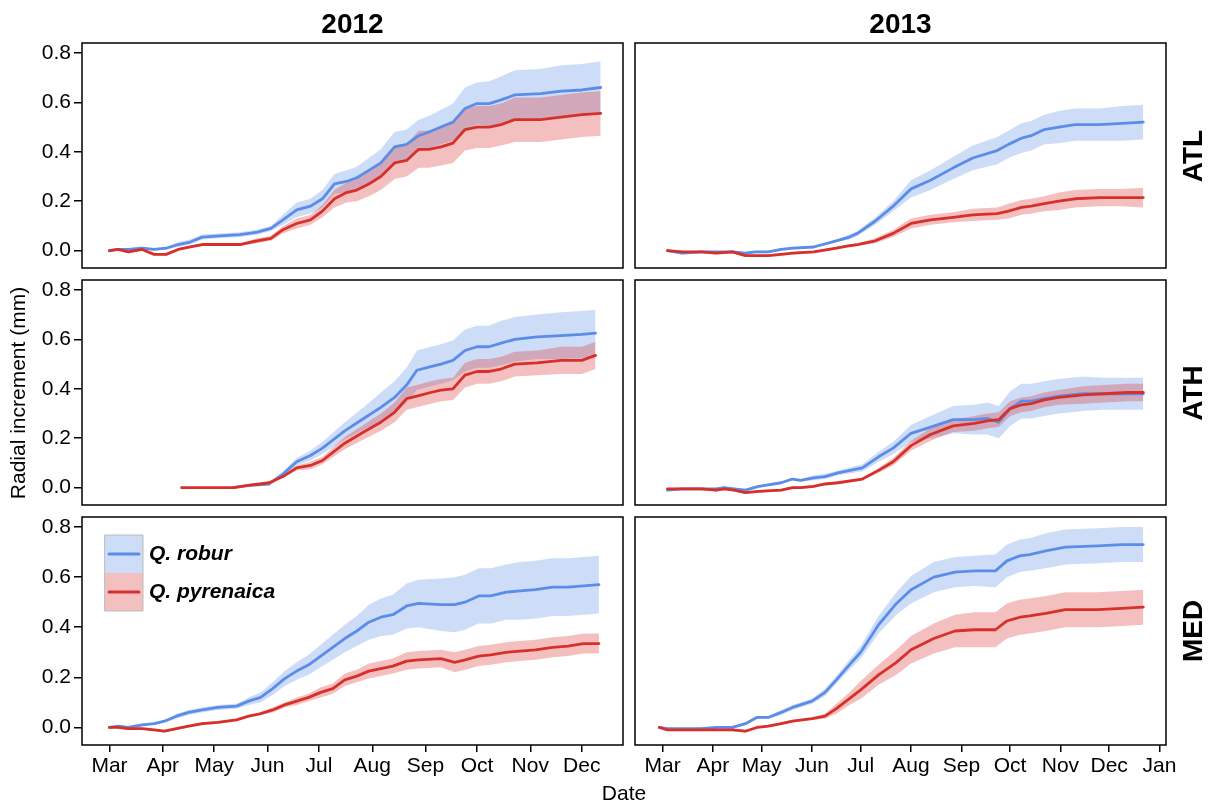 Image resolution: width=1214 pixels, height=803 pixels. I want to click on text: ATH, so click(1192, 392).